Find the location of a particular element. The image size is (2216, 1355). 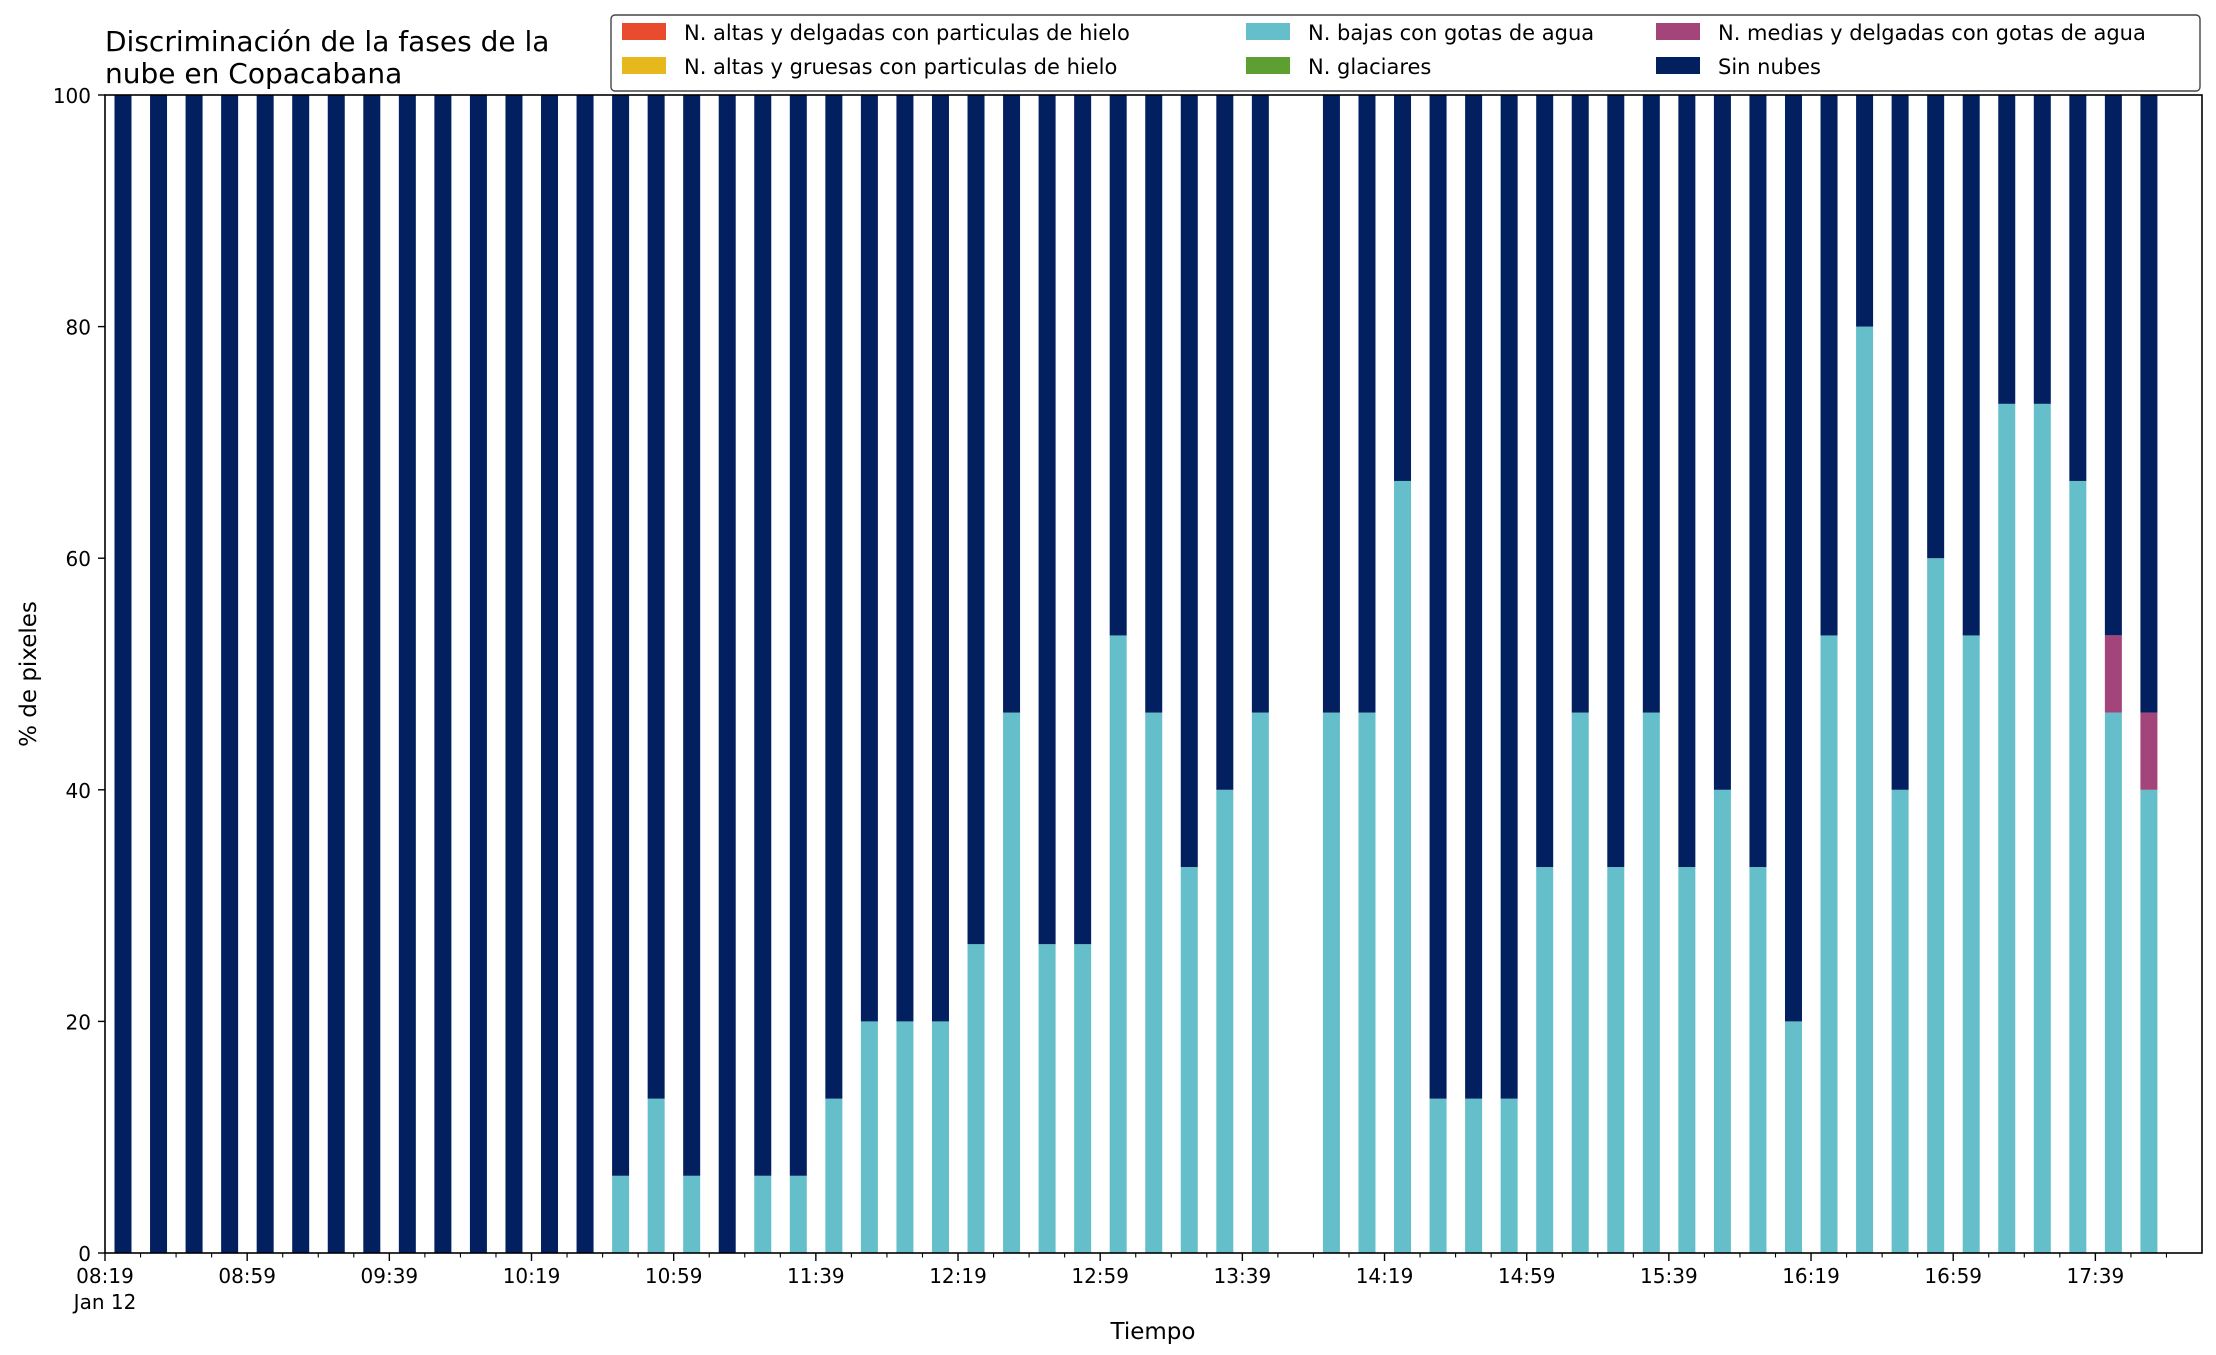

x-tick-label: 12:59 is located at coordinates (1100, 1276).